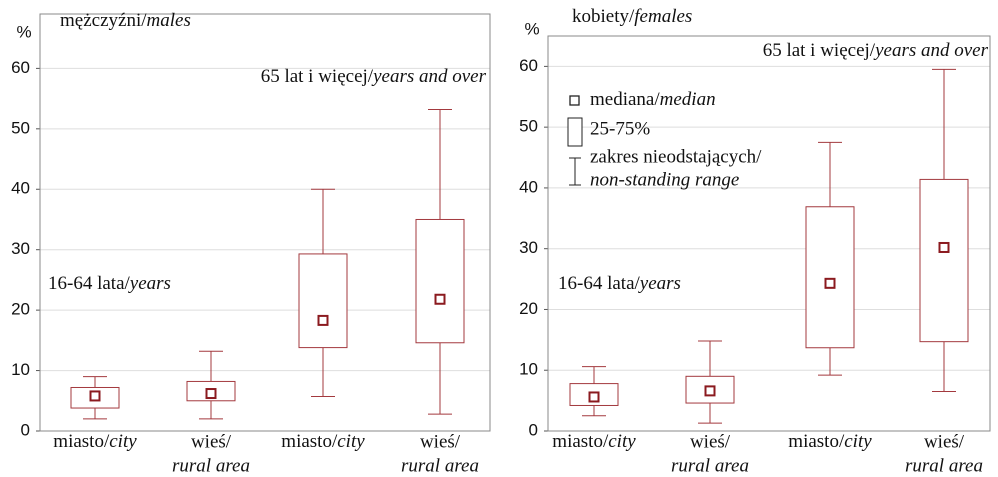 This screenshot has height=477, width=998. I want to click on legend-label-part: mediana/, so click(625, 99).